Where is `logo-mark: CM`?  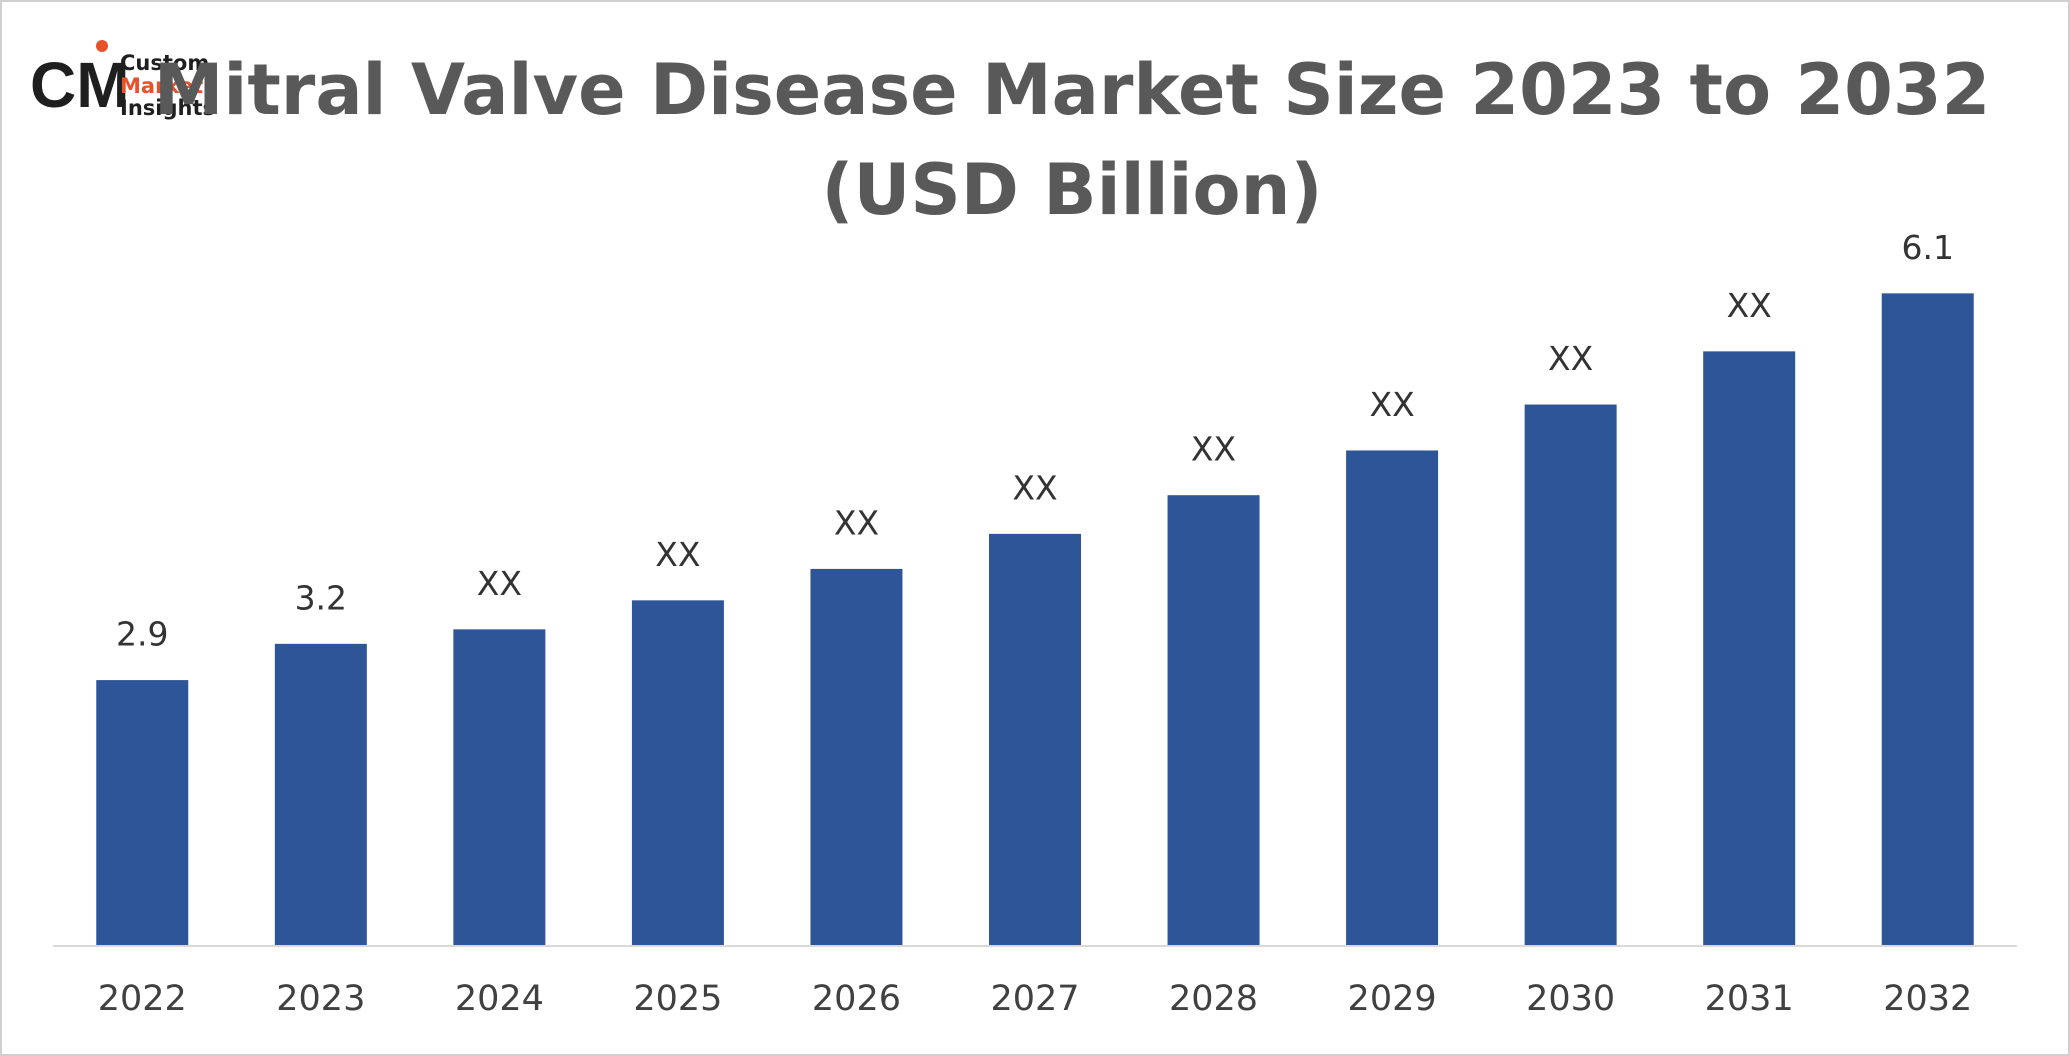
logo-mark: CM is located at coordinates (80, 85).